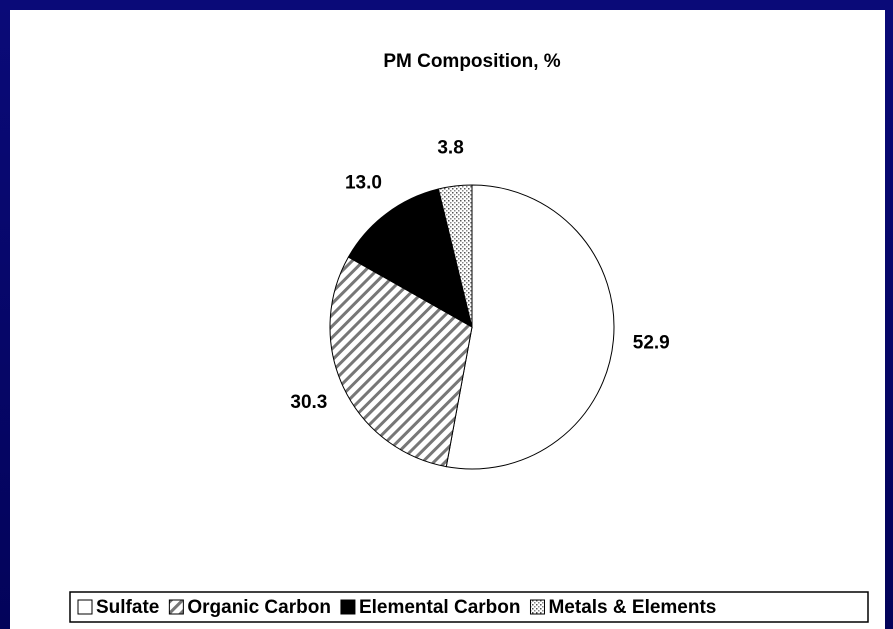 This screenshot has height=629, width=893. I want to click on data-label: 30.3, so click(308, 402).